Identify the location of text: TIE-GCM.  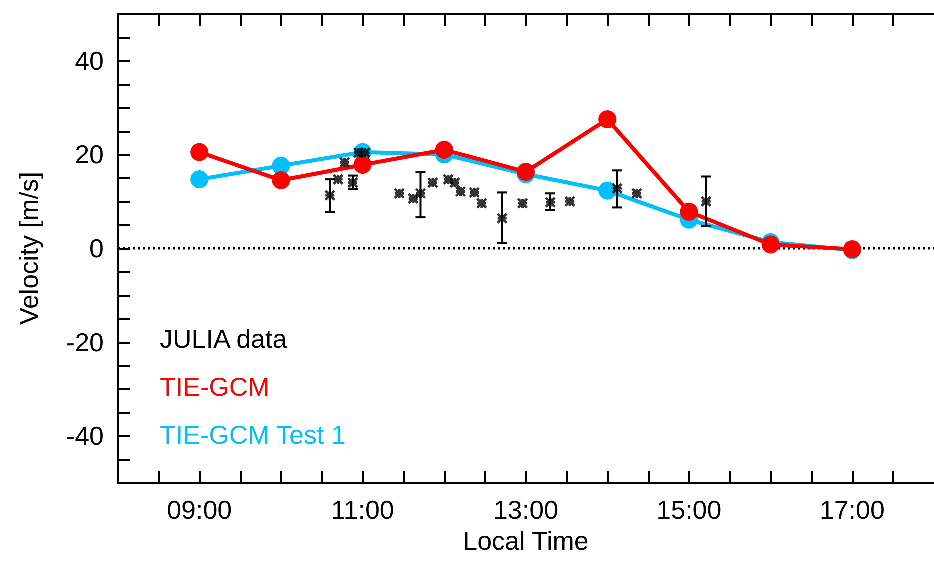
(215, 387).